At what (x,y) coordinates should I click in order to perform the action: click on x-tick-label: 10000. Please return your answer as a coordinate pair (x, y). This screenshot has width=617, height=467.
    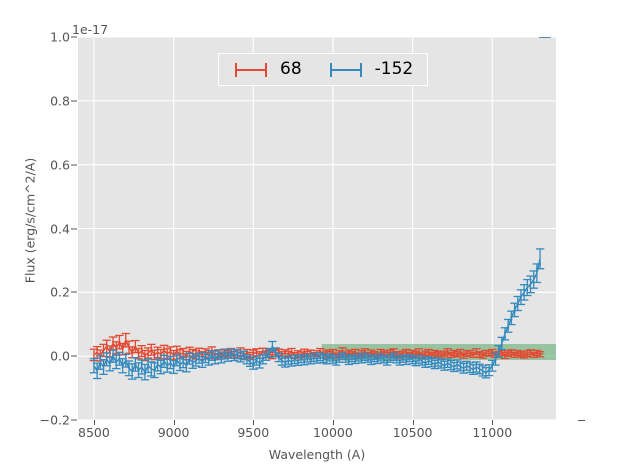
    Looking at the image, I should click on (333, 432).